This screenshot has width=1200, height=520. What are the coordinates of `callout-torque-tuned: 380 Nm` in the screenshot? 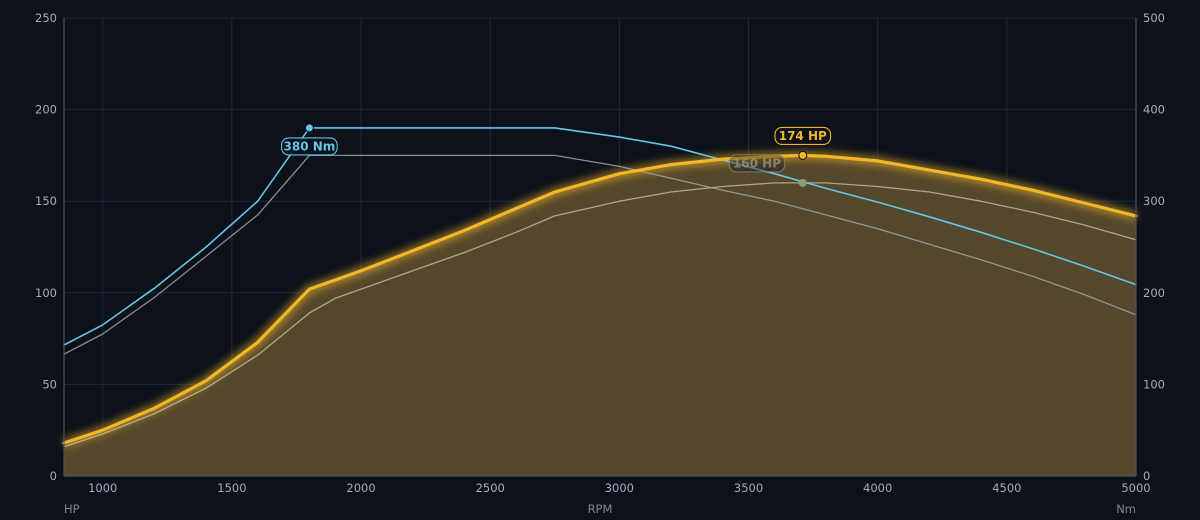 It's located at (309, 139).